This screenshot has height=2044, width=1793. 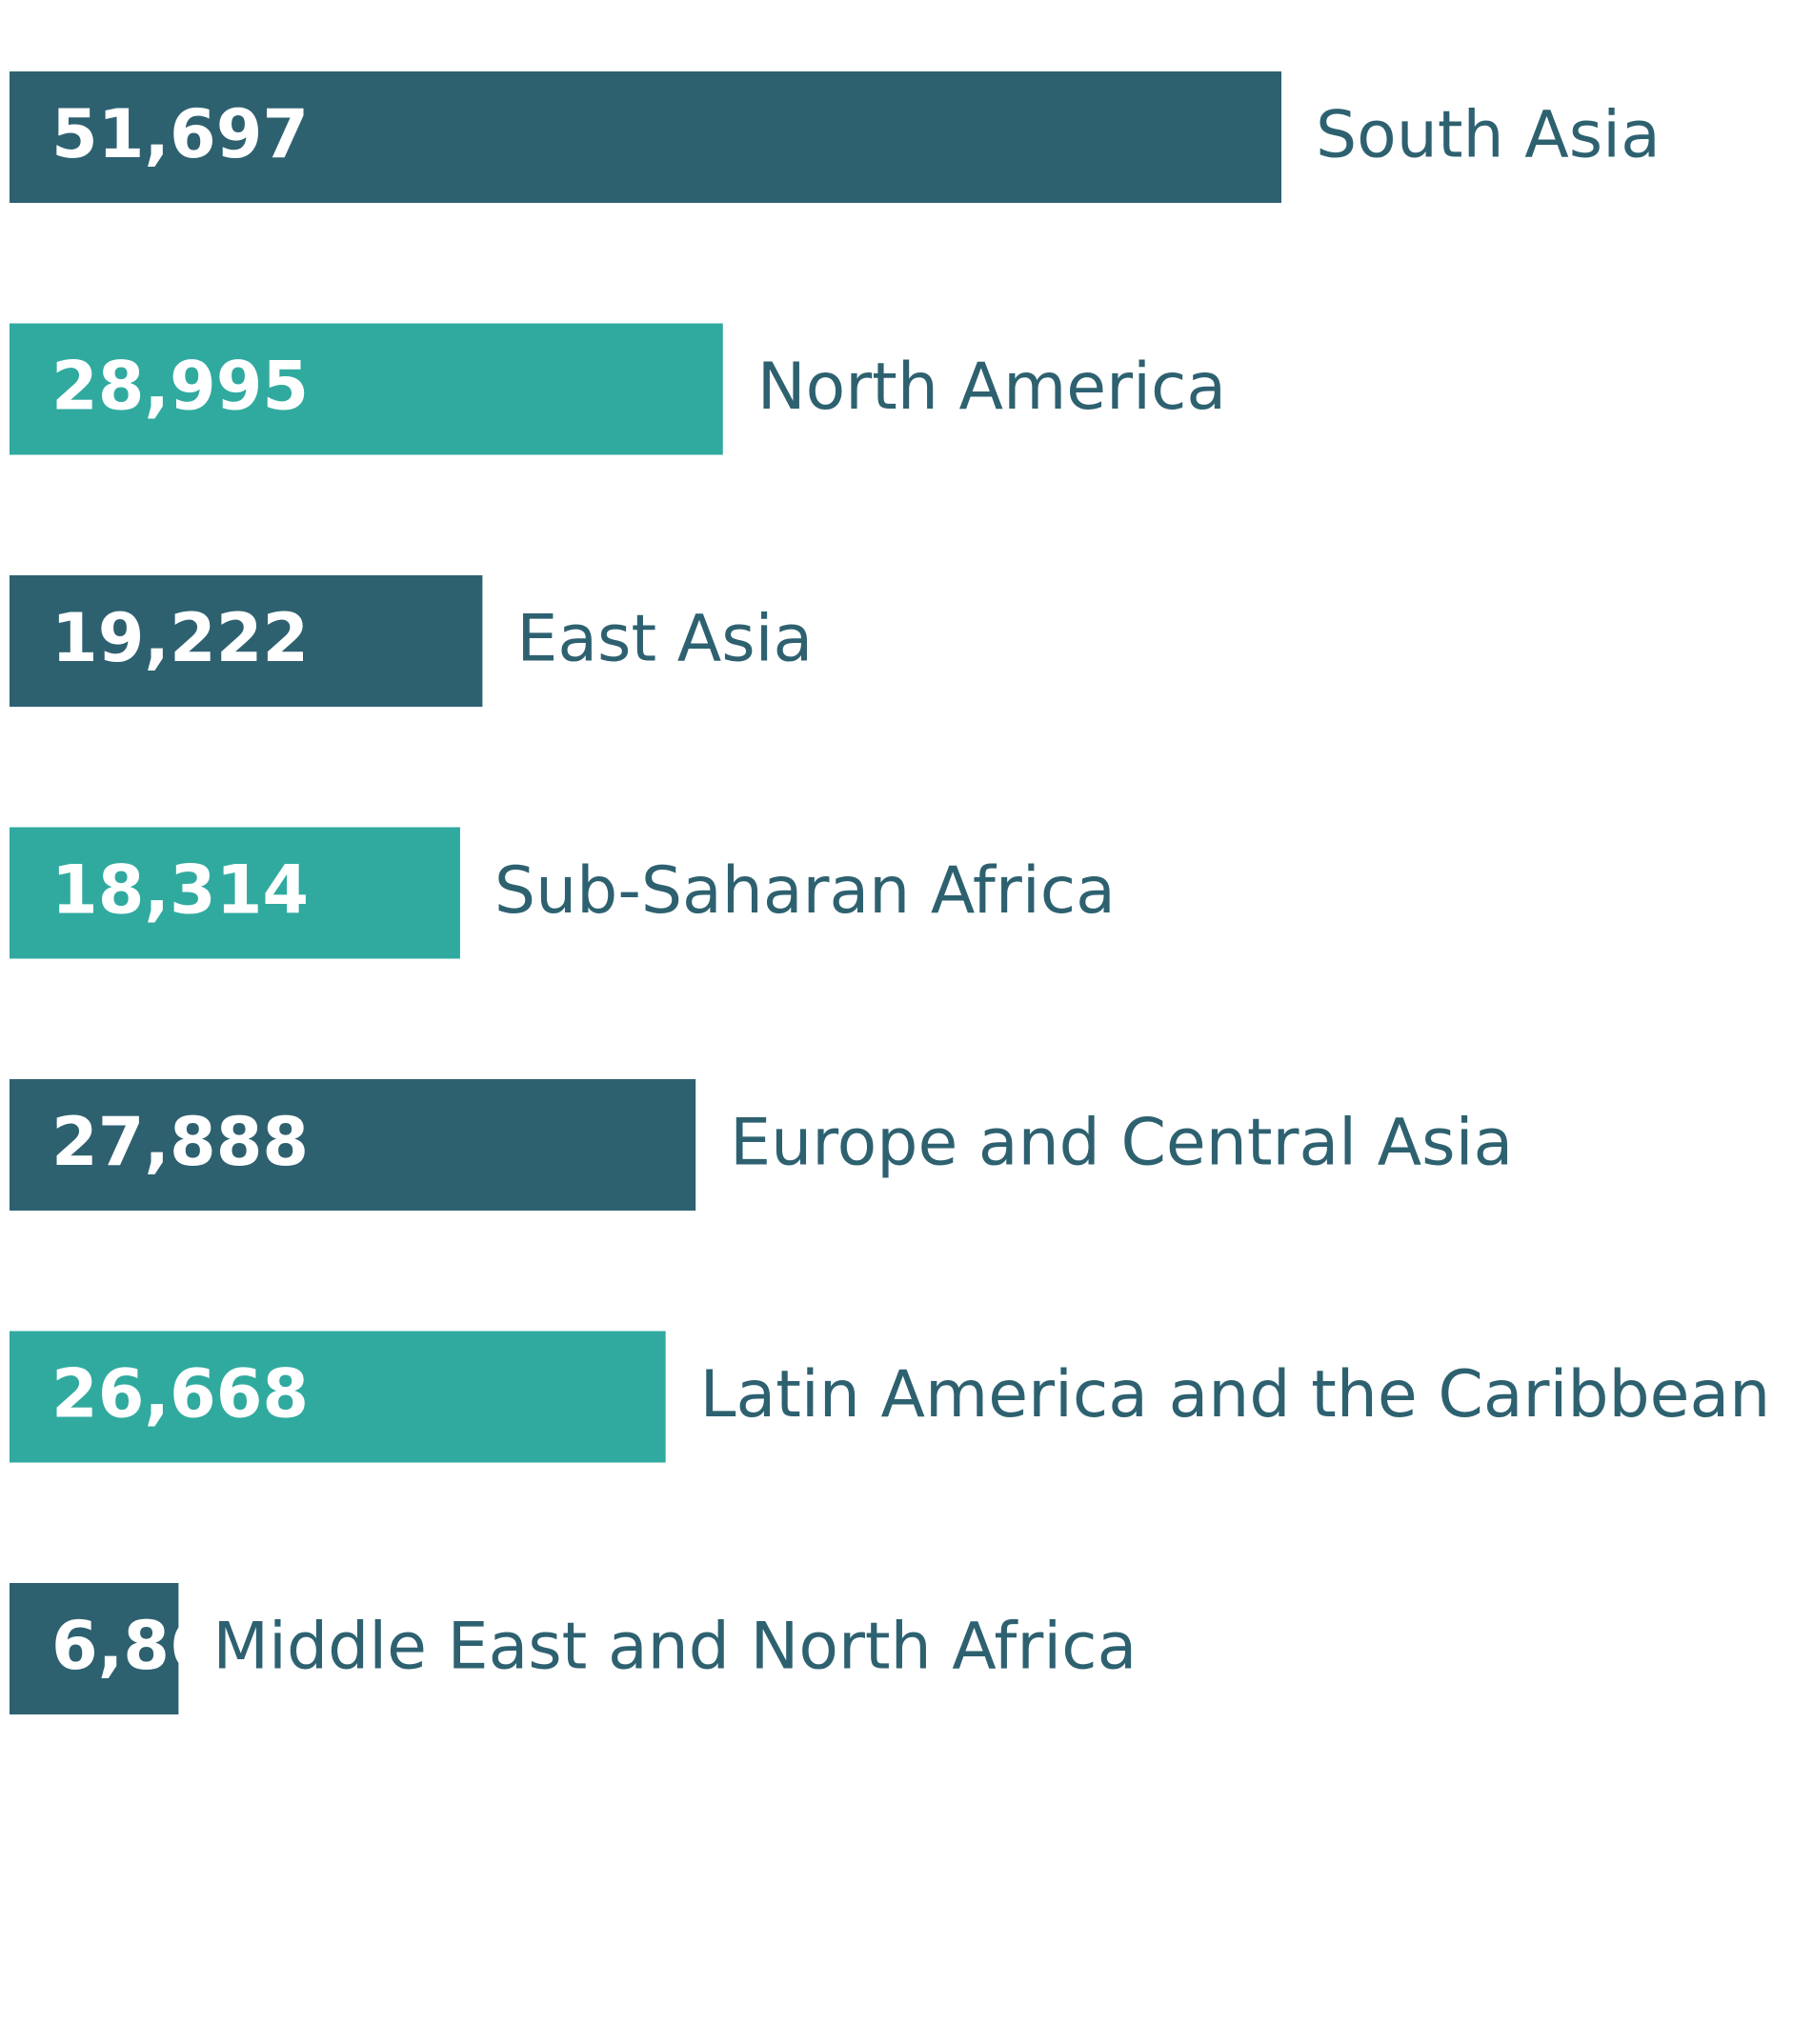 What do you see at coordinates (180, 1394) in the screenshot?
I see `value-label: 26,668` at bounding box center [180, 1394].